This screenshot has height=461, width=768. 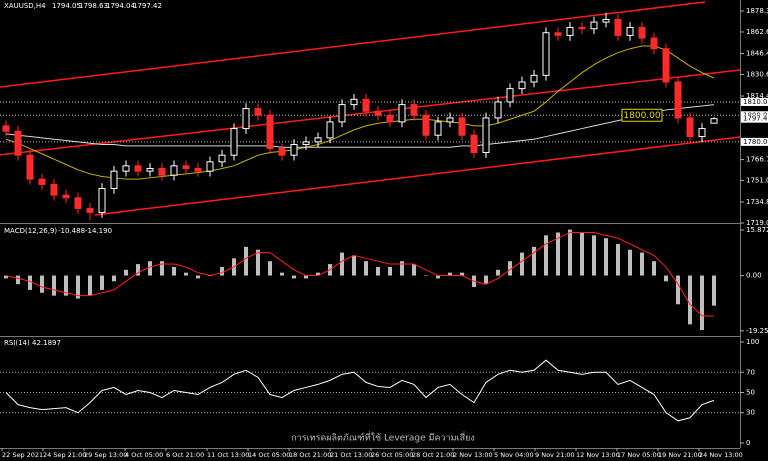 What do you see at coordinates (757, 32) in the screenshot?
I see `y-tick-label: 1862.60` at bounding box center [757, 32].